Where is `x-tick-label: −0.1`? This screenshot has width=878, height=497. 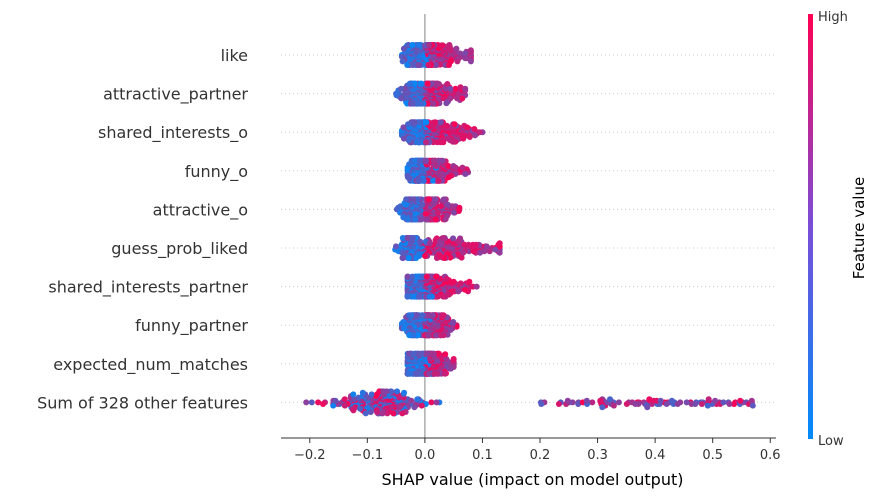 x-tick-label: −0.1 is located at coordinates (368, 455).